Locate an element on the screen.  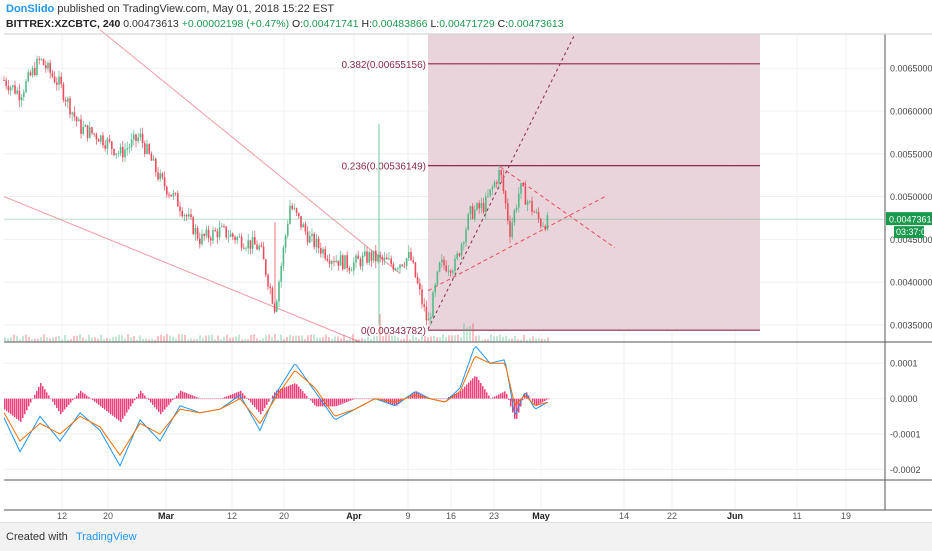
x-tick-label: 11 is located at coordinates (796, 516).